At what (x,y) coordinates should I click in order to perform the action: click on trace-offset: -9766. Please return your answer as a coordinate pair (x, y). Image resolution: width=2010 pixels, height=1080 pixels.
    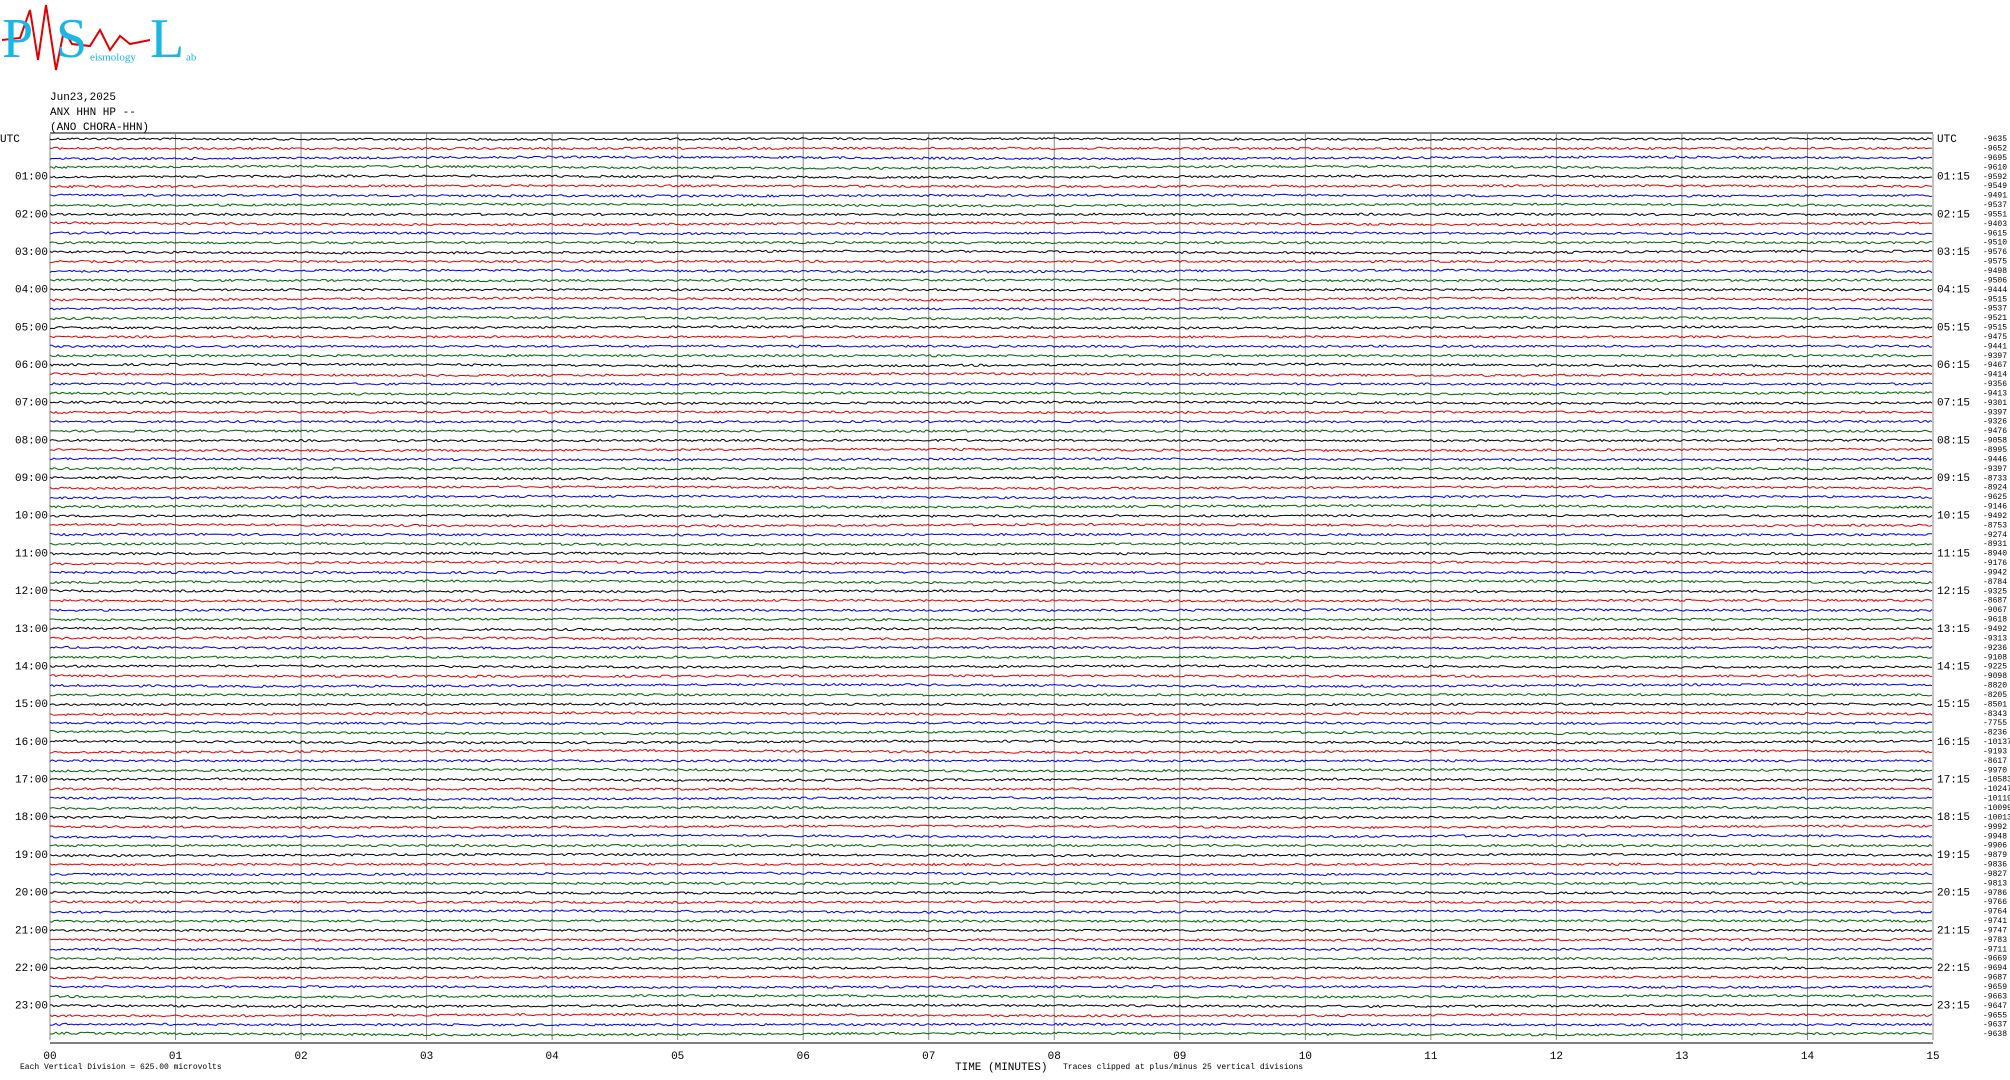
    Looking at the image, I should click on (1995, 902).